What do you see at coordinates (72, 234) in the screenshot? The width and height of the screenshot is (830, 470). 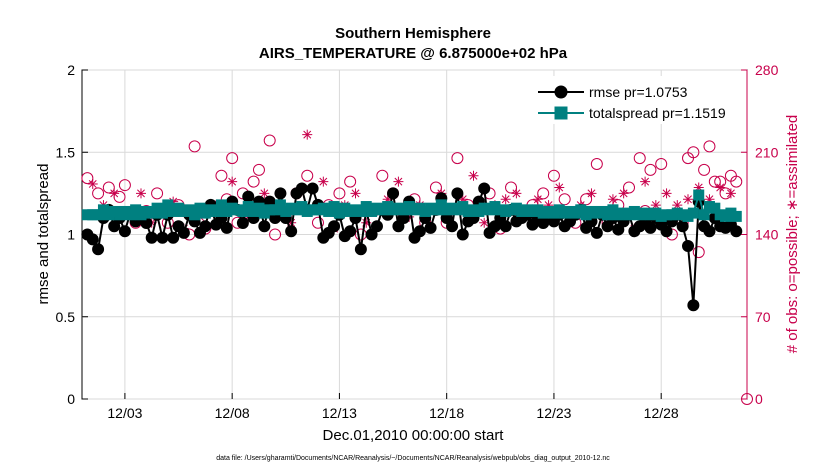 I see `y-axis-ticks: 0 0.5 1 1.5 2` at bounding box center [72, 234].